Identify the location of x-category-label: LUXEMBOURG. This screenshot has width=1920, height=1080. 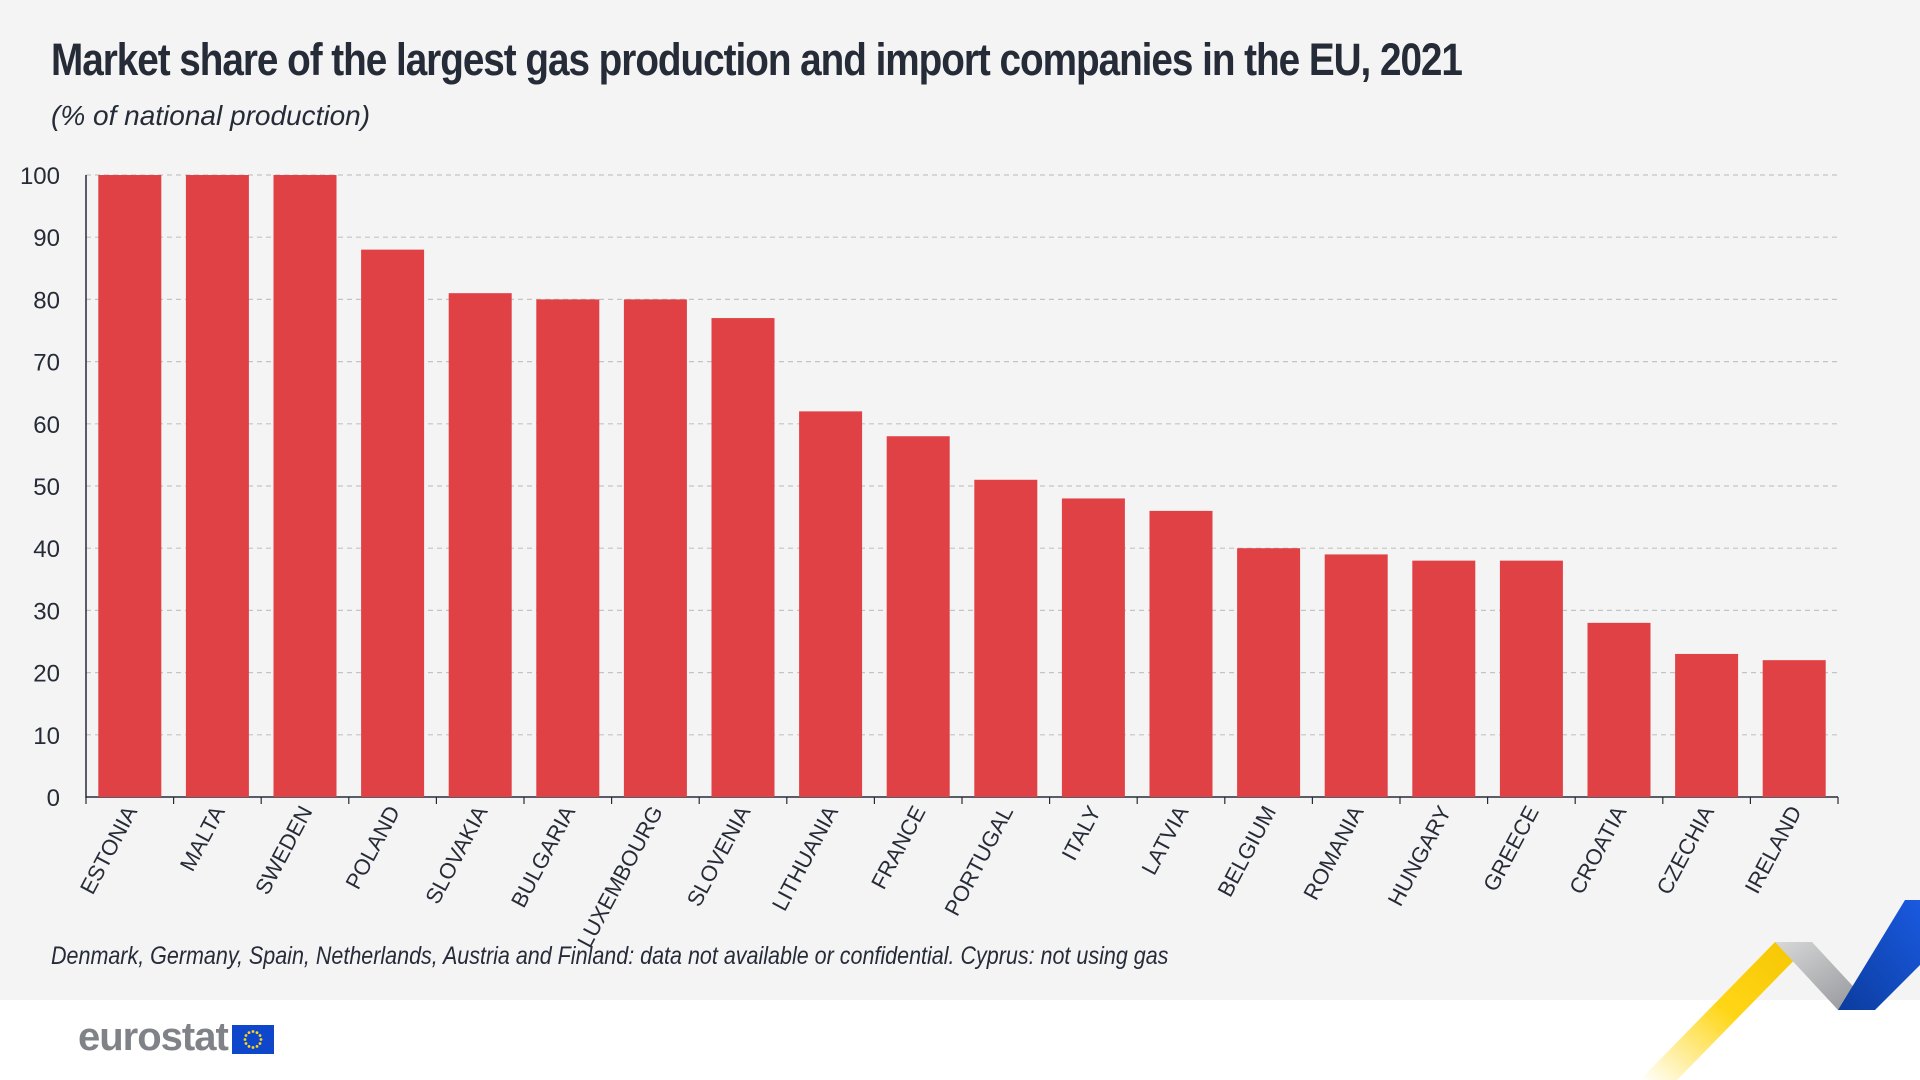
(620, 877).